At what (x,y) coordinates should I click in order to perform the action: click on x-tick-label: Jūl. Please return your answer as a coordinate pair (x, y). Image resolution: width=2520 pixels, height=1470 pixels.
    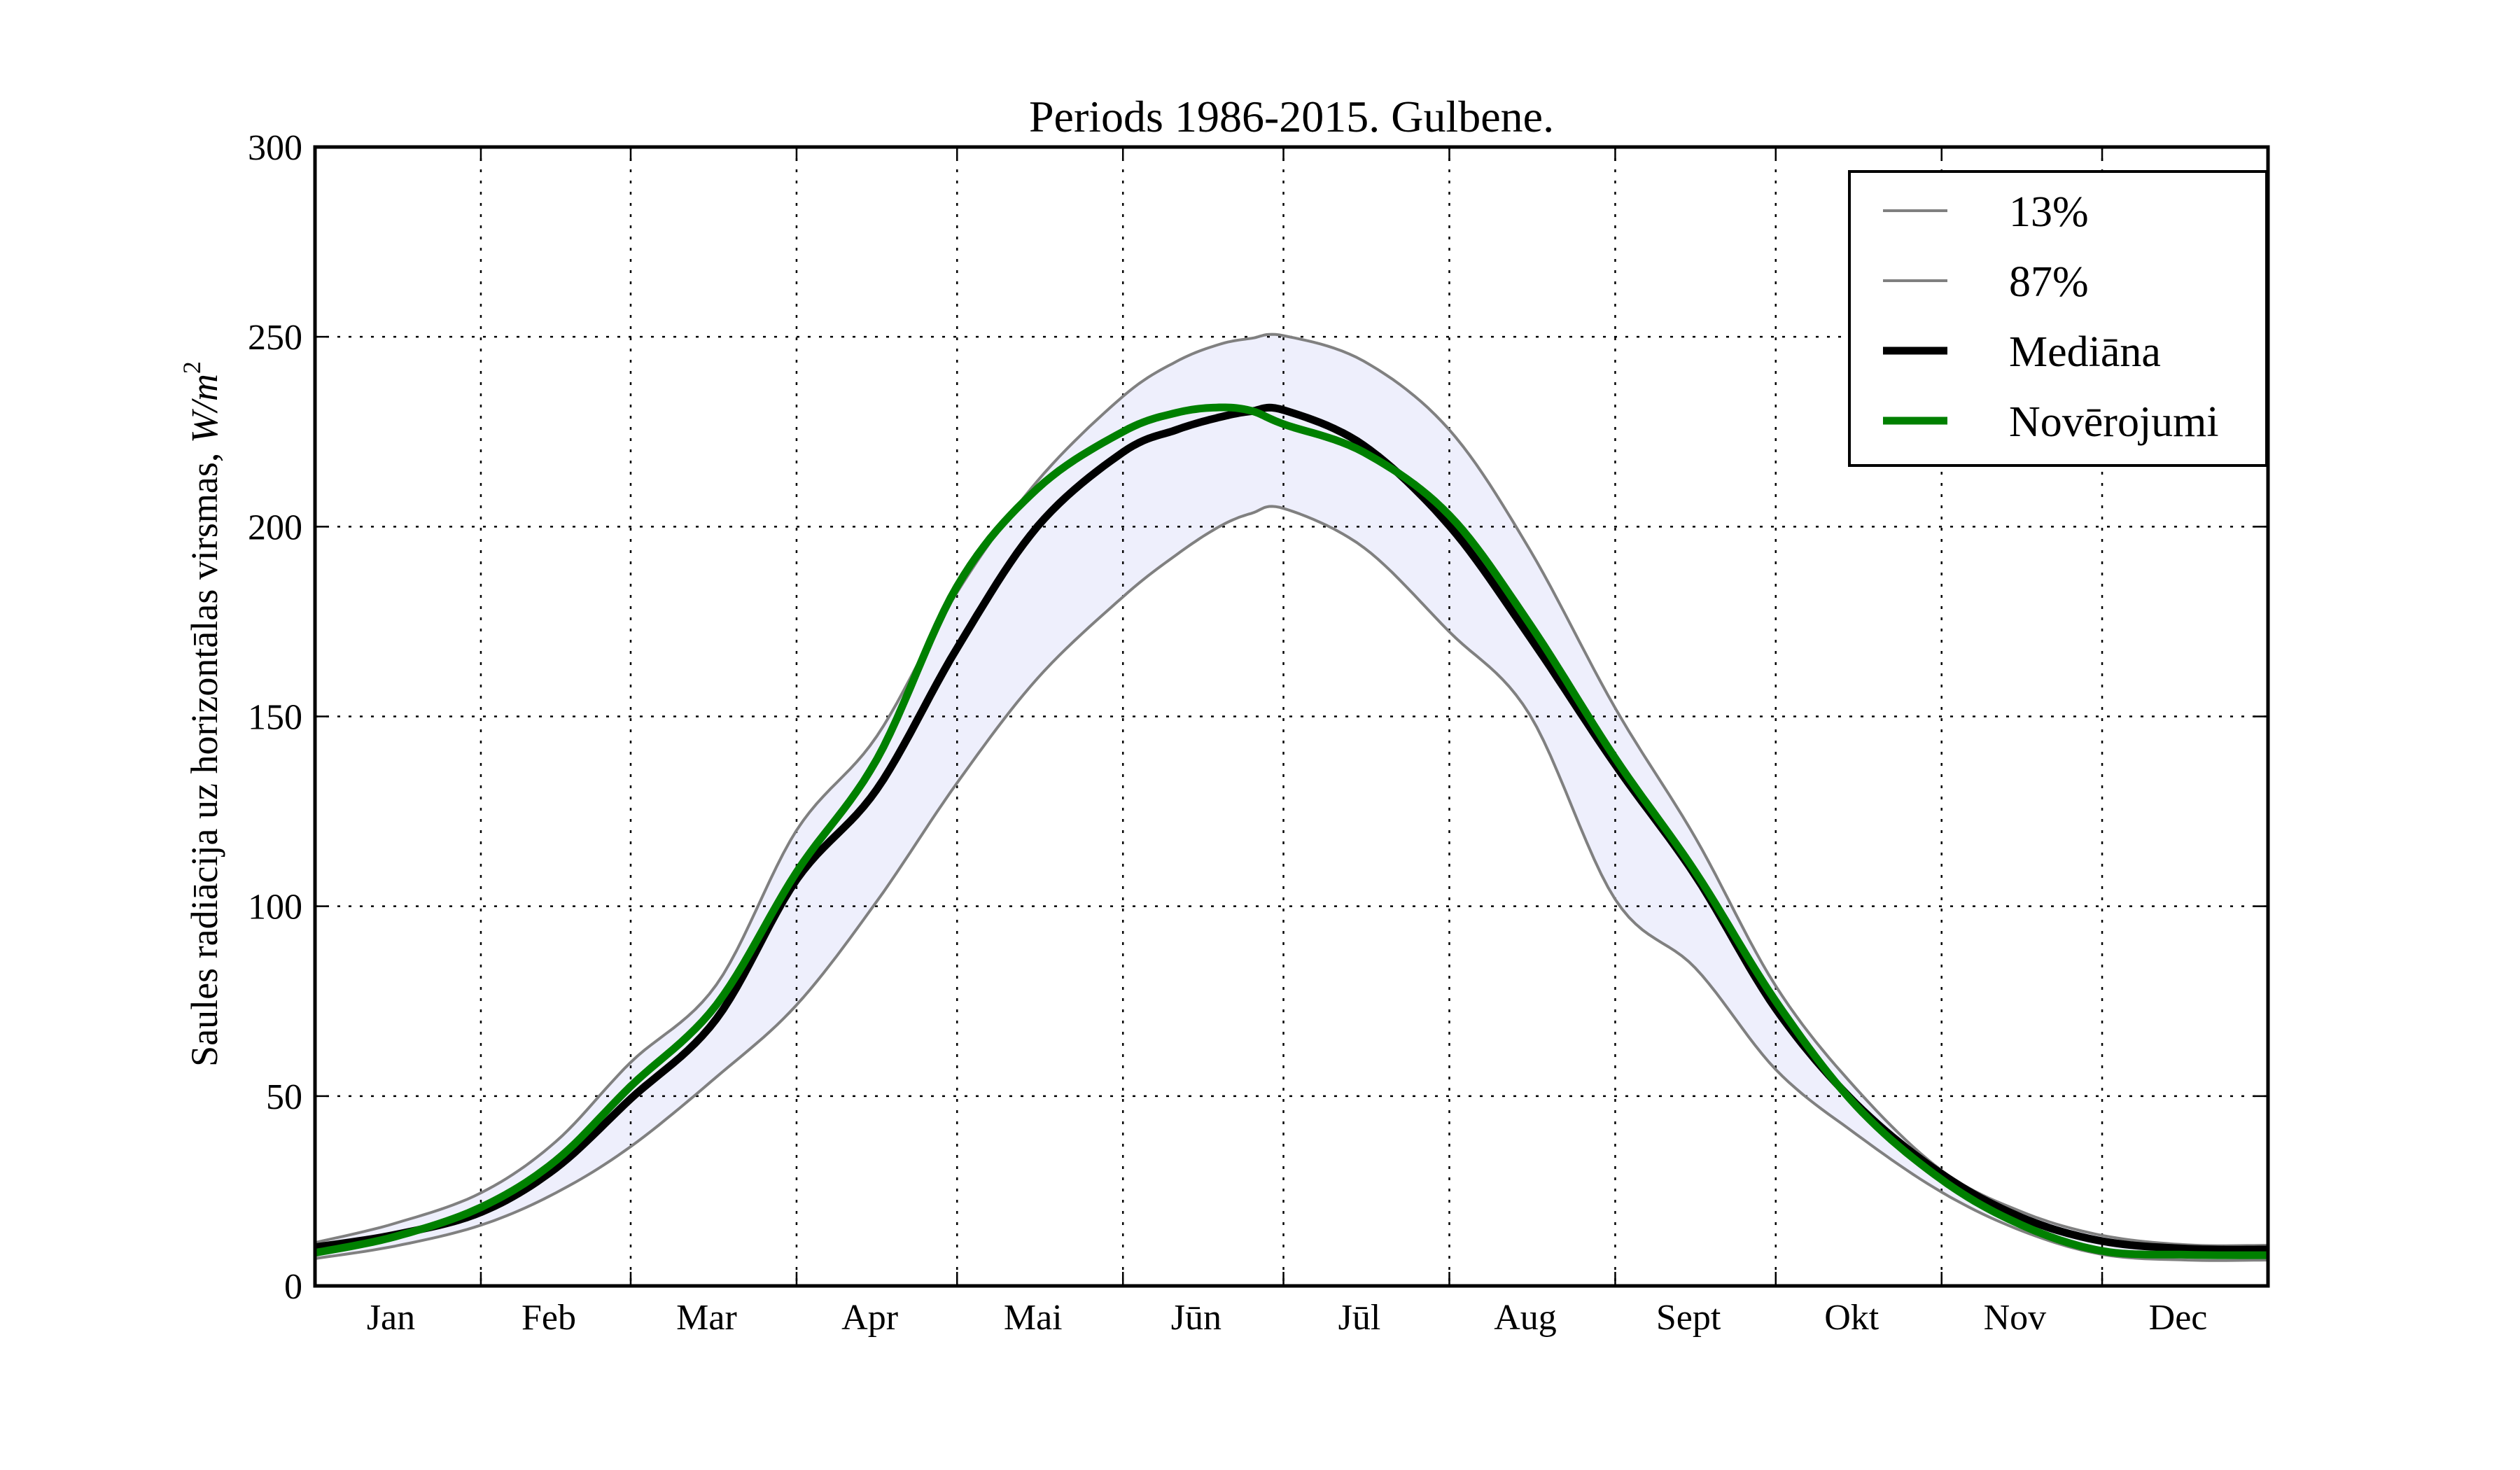
    Looking at the image, I should click on (1359, 1318).